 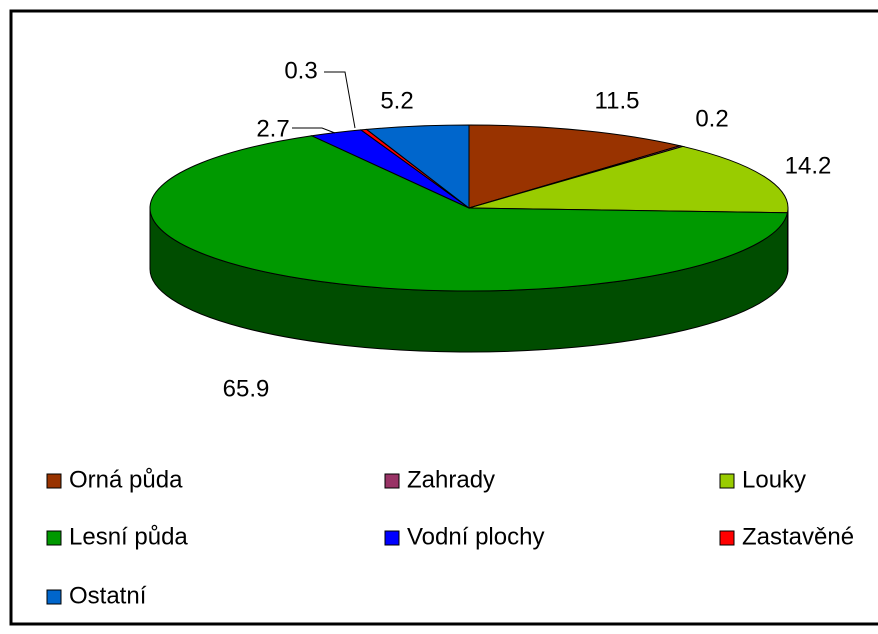 What do you see at coordinates (451, 479) in the screenshot?
I see `legend-label: Zahrady` at bounding box center [451, 479].